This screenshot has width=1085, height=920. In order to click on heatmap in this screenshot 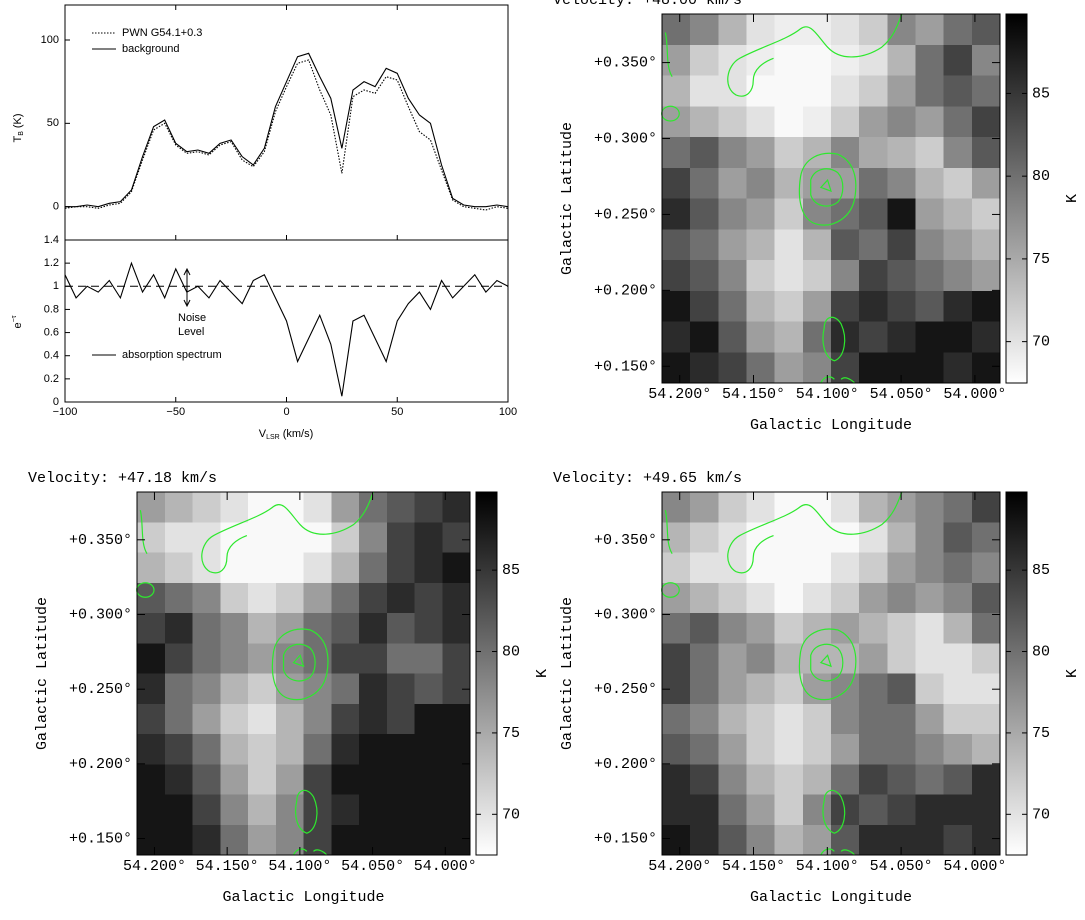, I will do `click(304, 674)`.